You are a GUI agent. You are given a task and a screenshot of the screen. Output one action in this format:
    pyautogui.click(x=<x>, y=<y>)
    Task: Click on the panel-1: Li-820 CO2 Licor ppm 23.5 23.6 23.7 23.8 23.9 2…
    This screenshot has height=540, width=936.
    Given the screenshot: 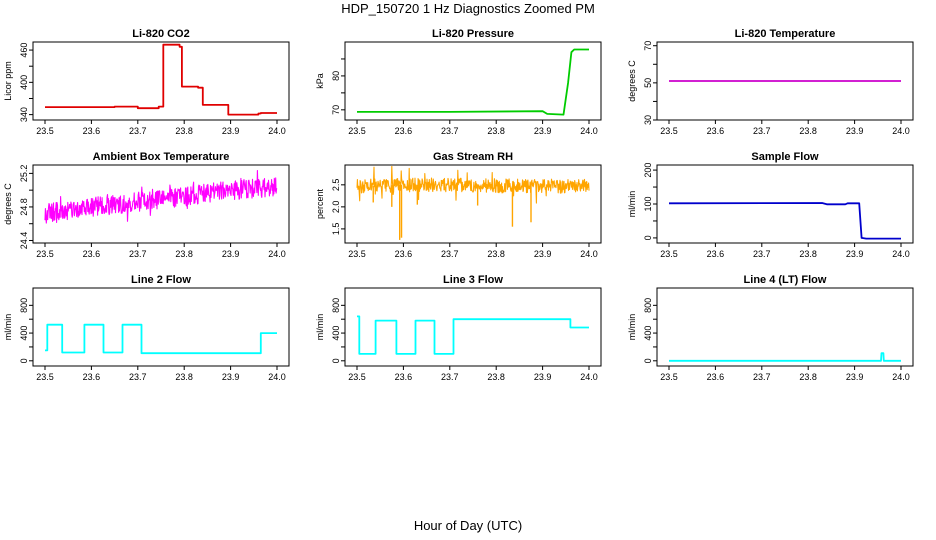 What is the action you would take?
    pyautogui.click(x=146, y=82)
    